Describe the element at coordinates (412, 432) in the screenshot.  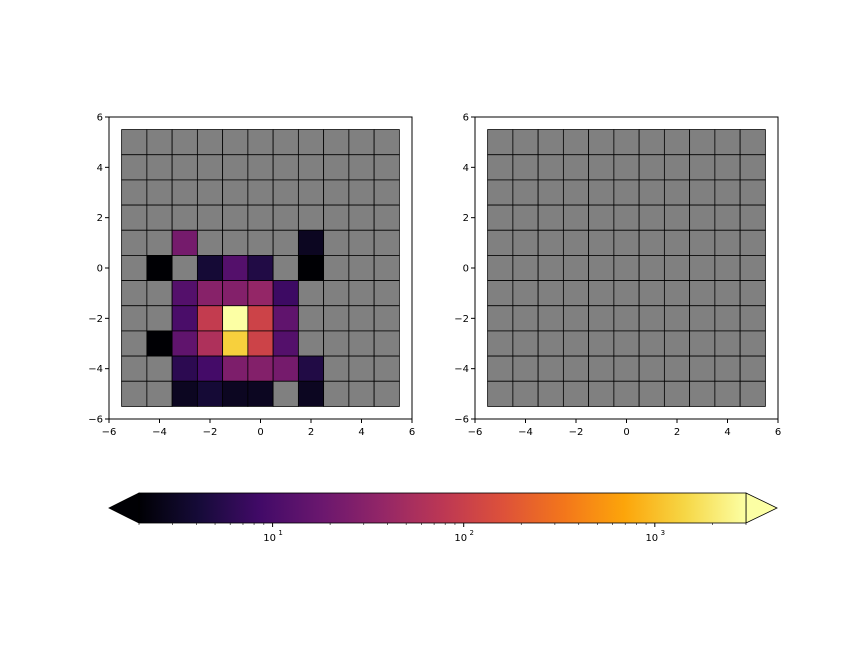
I see `x-tick-label: 6` at that location.